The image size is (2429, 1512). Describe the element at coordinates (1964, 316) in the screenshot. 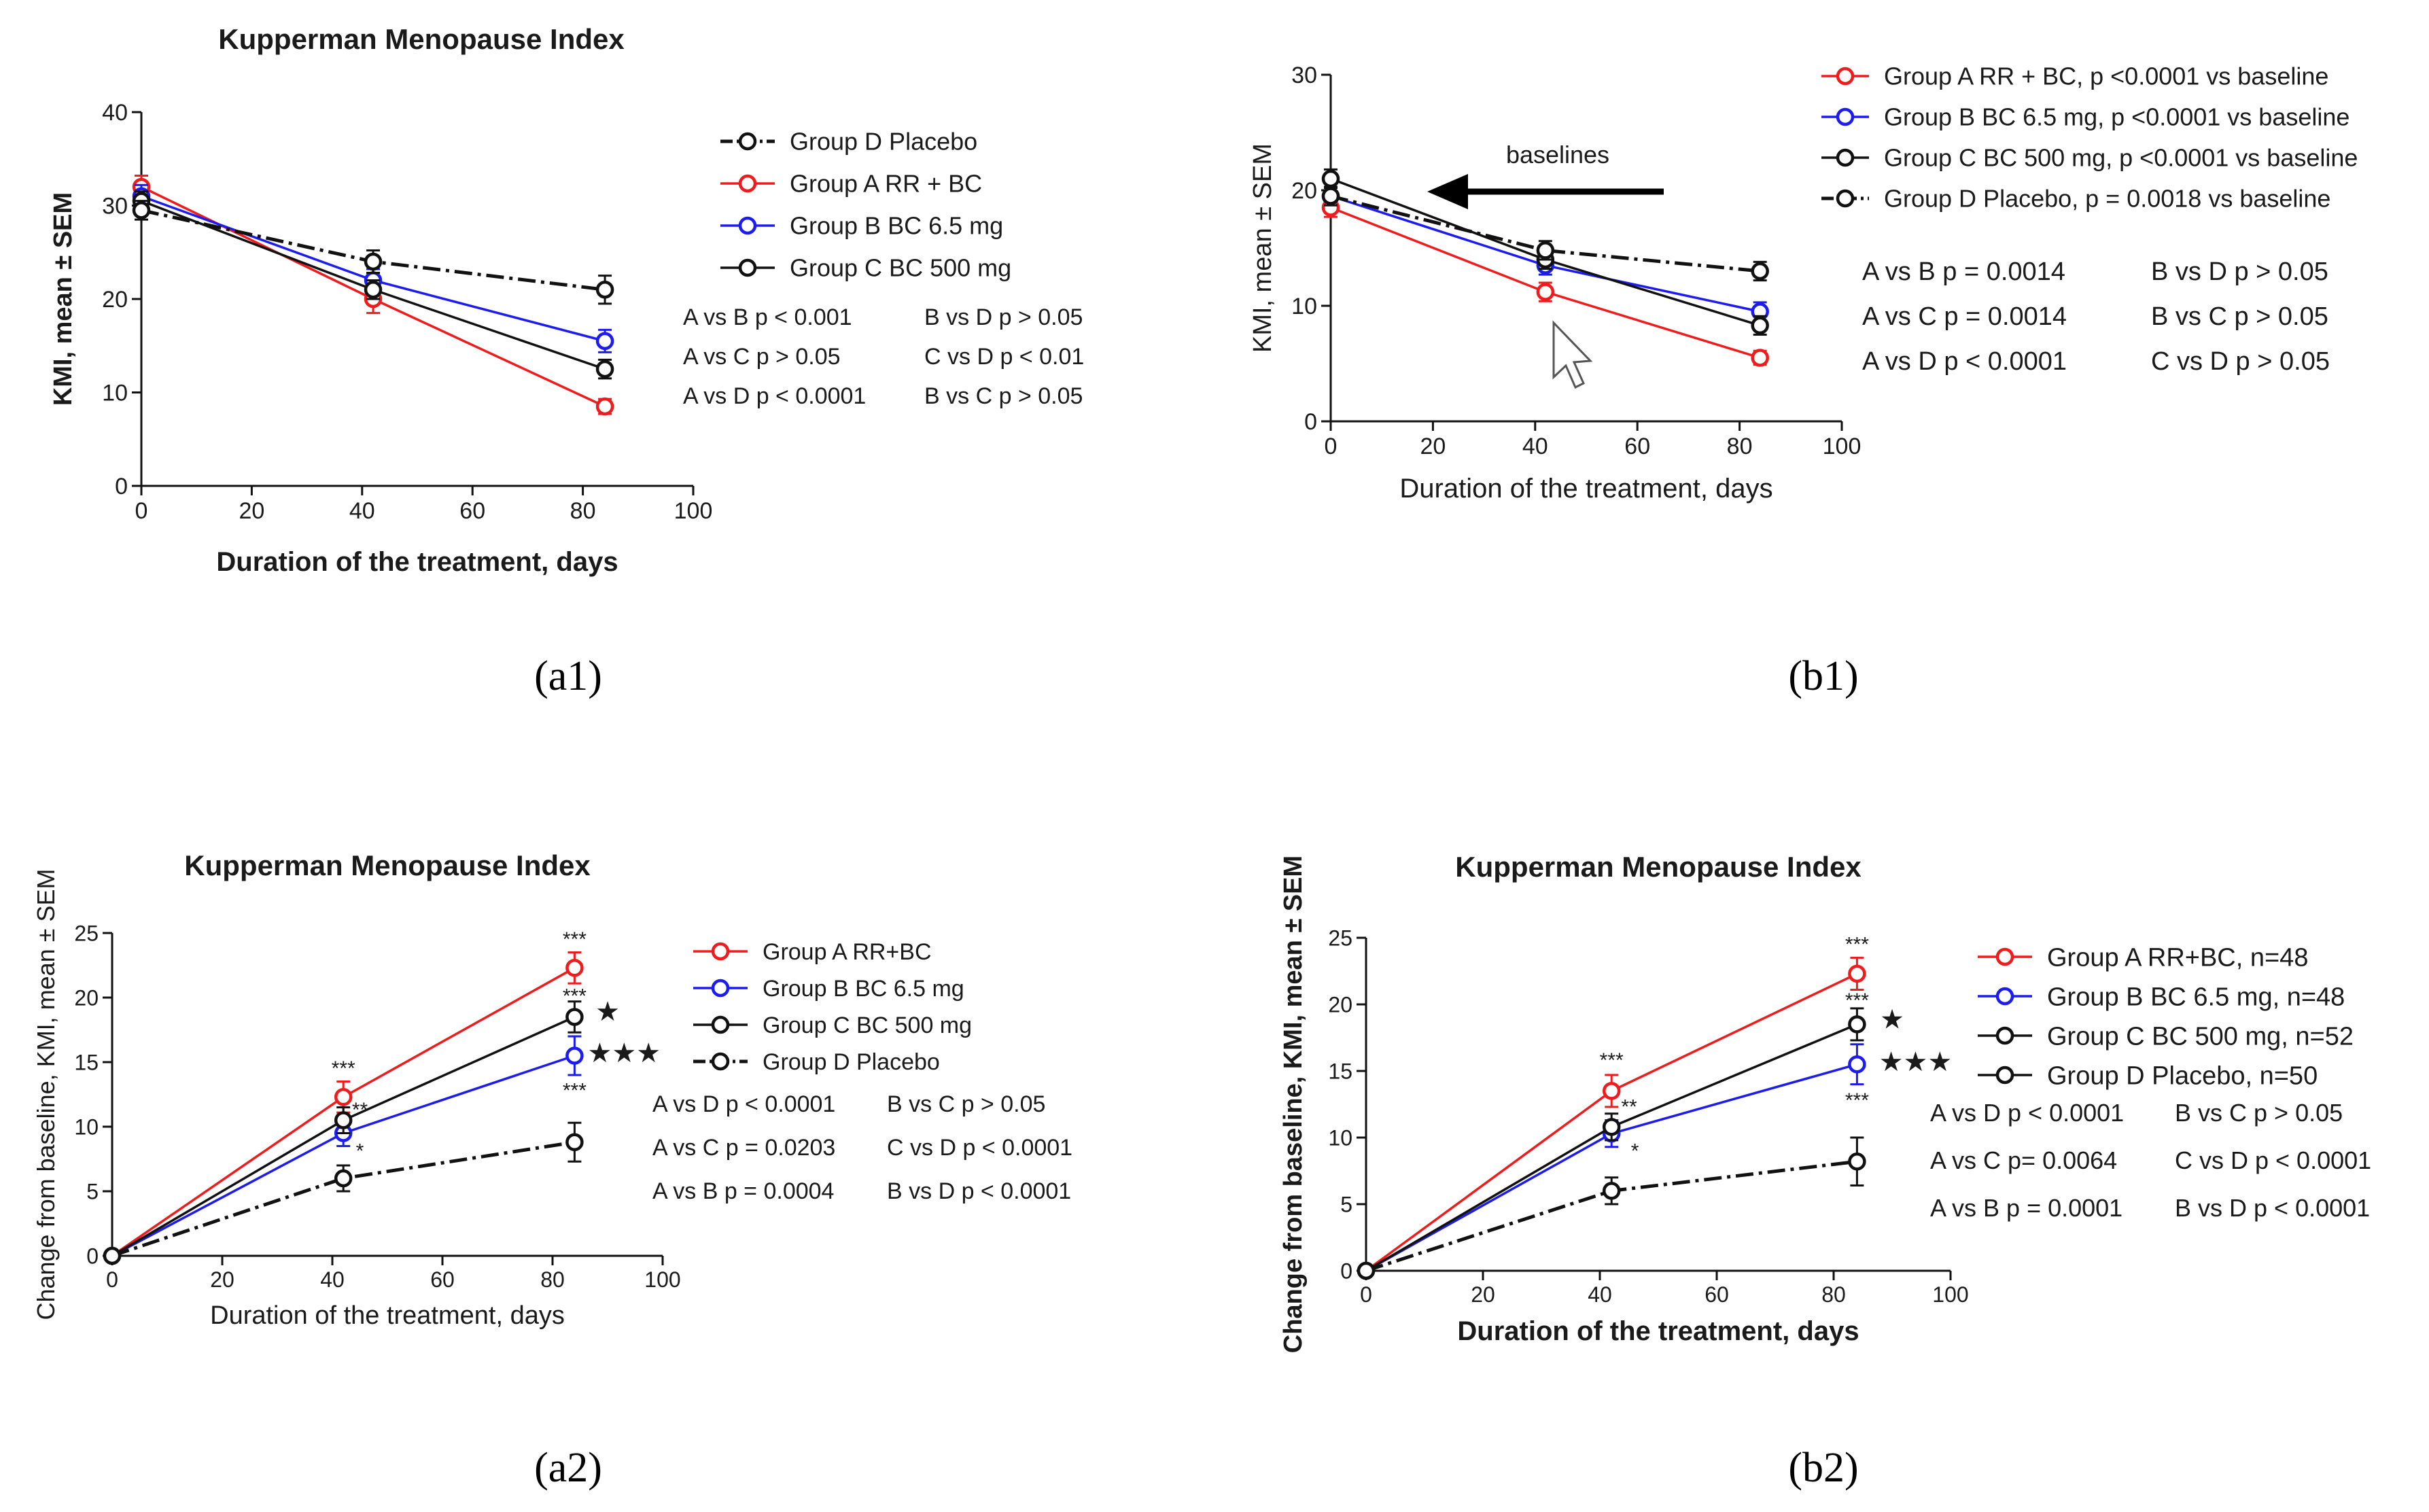

I see `p-value-text: A vs C p = 0.0014` at that location.